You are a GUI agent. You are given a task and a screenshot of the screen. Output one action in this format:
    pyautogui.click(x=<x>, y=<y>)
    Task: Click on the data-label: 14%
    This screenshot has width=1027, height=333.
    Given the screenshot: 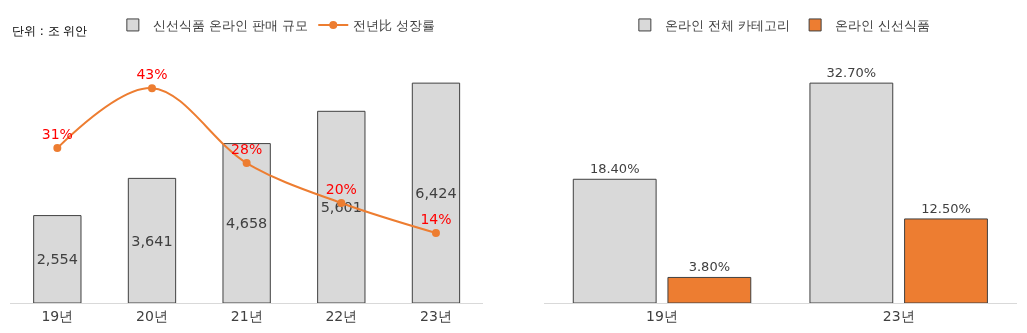 What is the action you would take?
    pyautogui.click(x=436, y=218)
    